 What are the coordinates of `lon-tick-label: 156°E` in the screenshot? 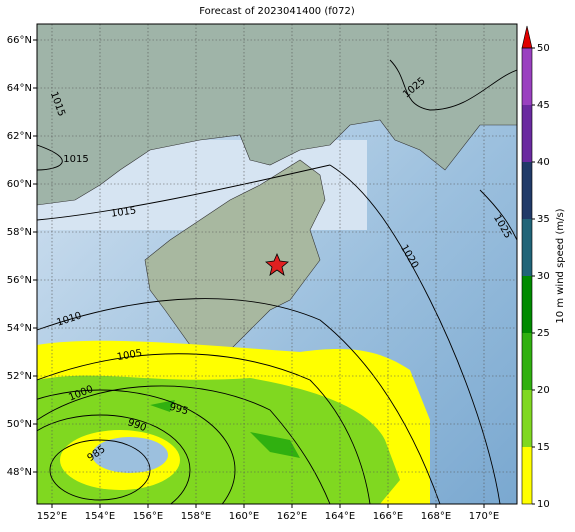 It's located at (148, 516).